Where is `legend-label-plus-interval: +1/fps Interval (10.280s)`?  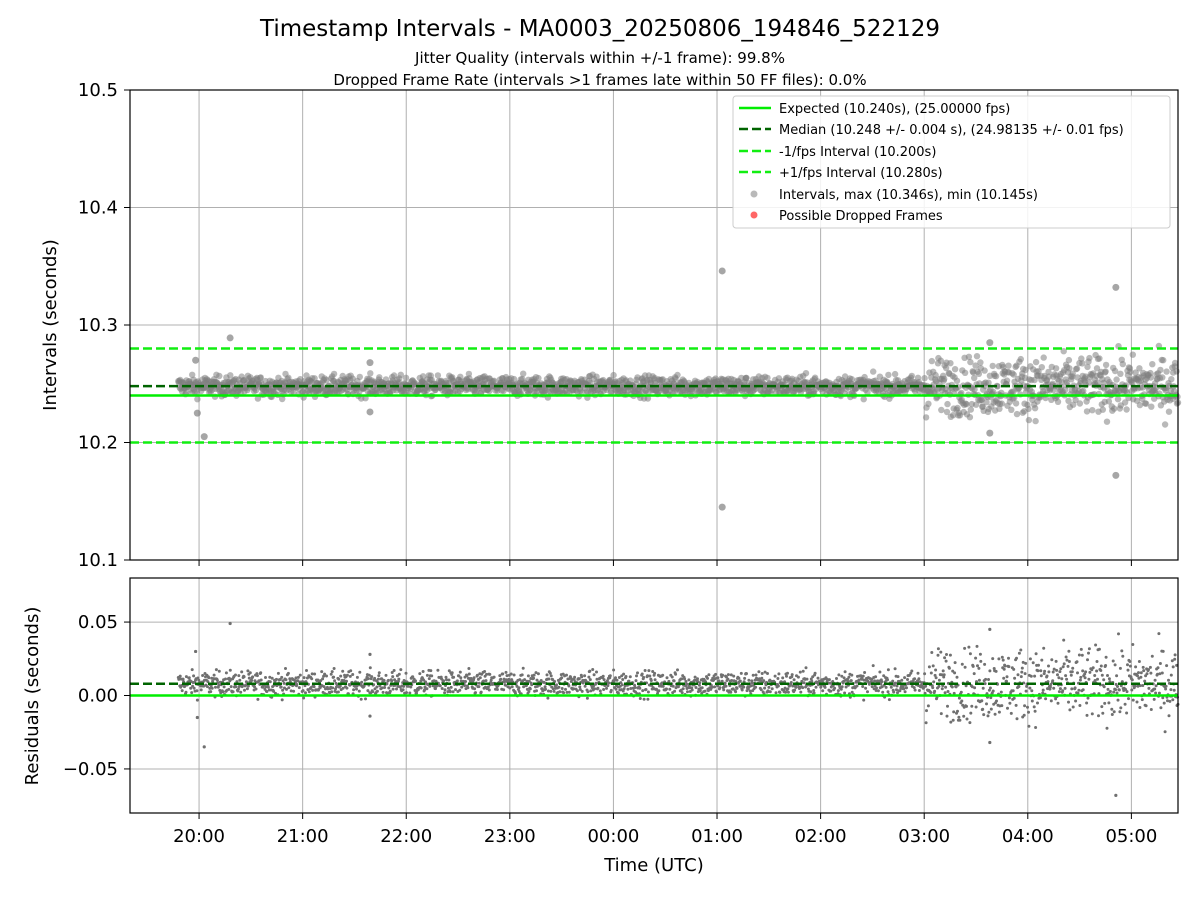
legend-label-plus-interval: +1/fps Interval (10.280s) is located at coordinates (861, 173).